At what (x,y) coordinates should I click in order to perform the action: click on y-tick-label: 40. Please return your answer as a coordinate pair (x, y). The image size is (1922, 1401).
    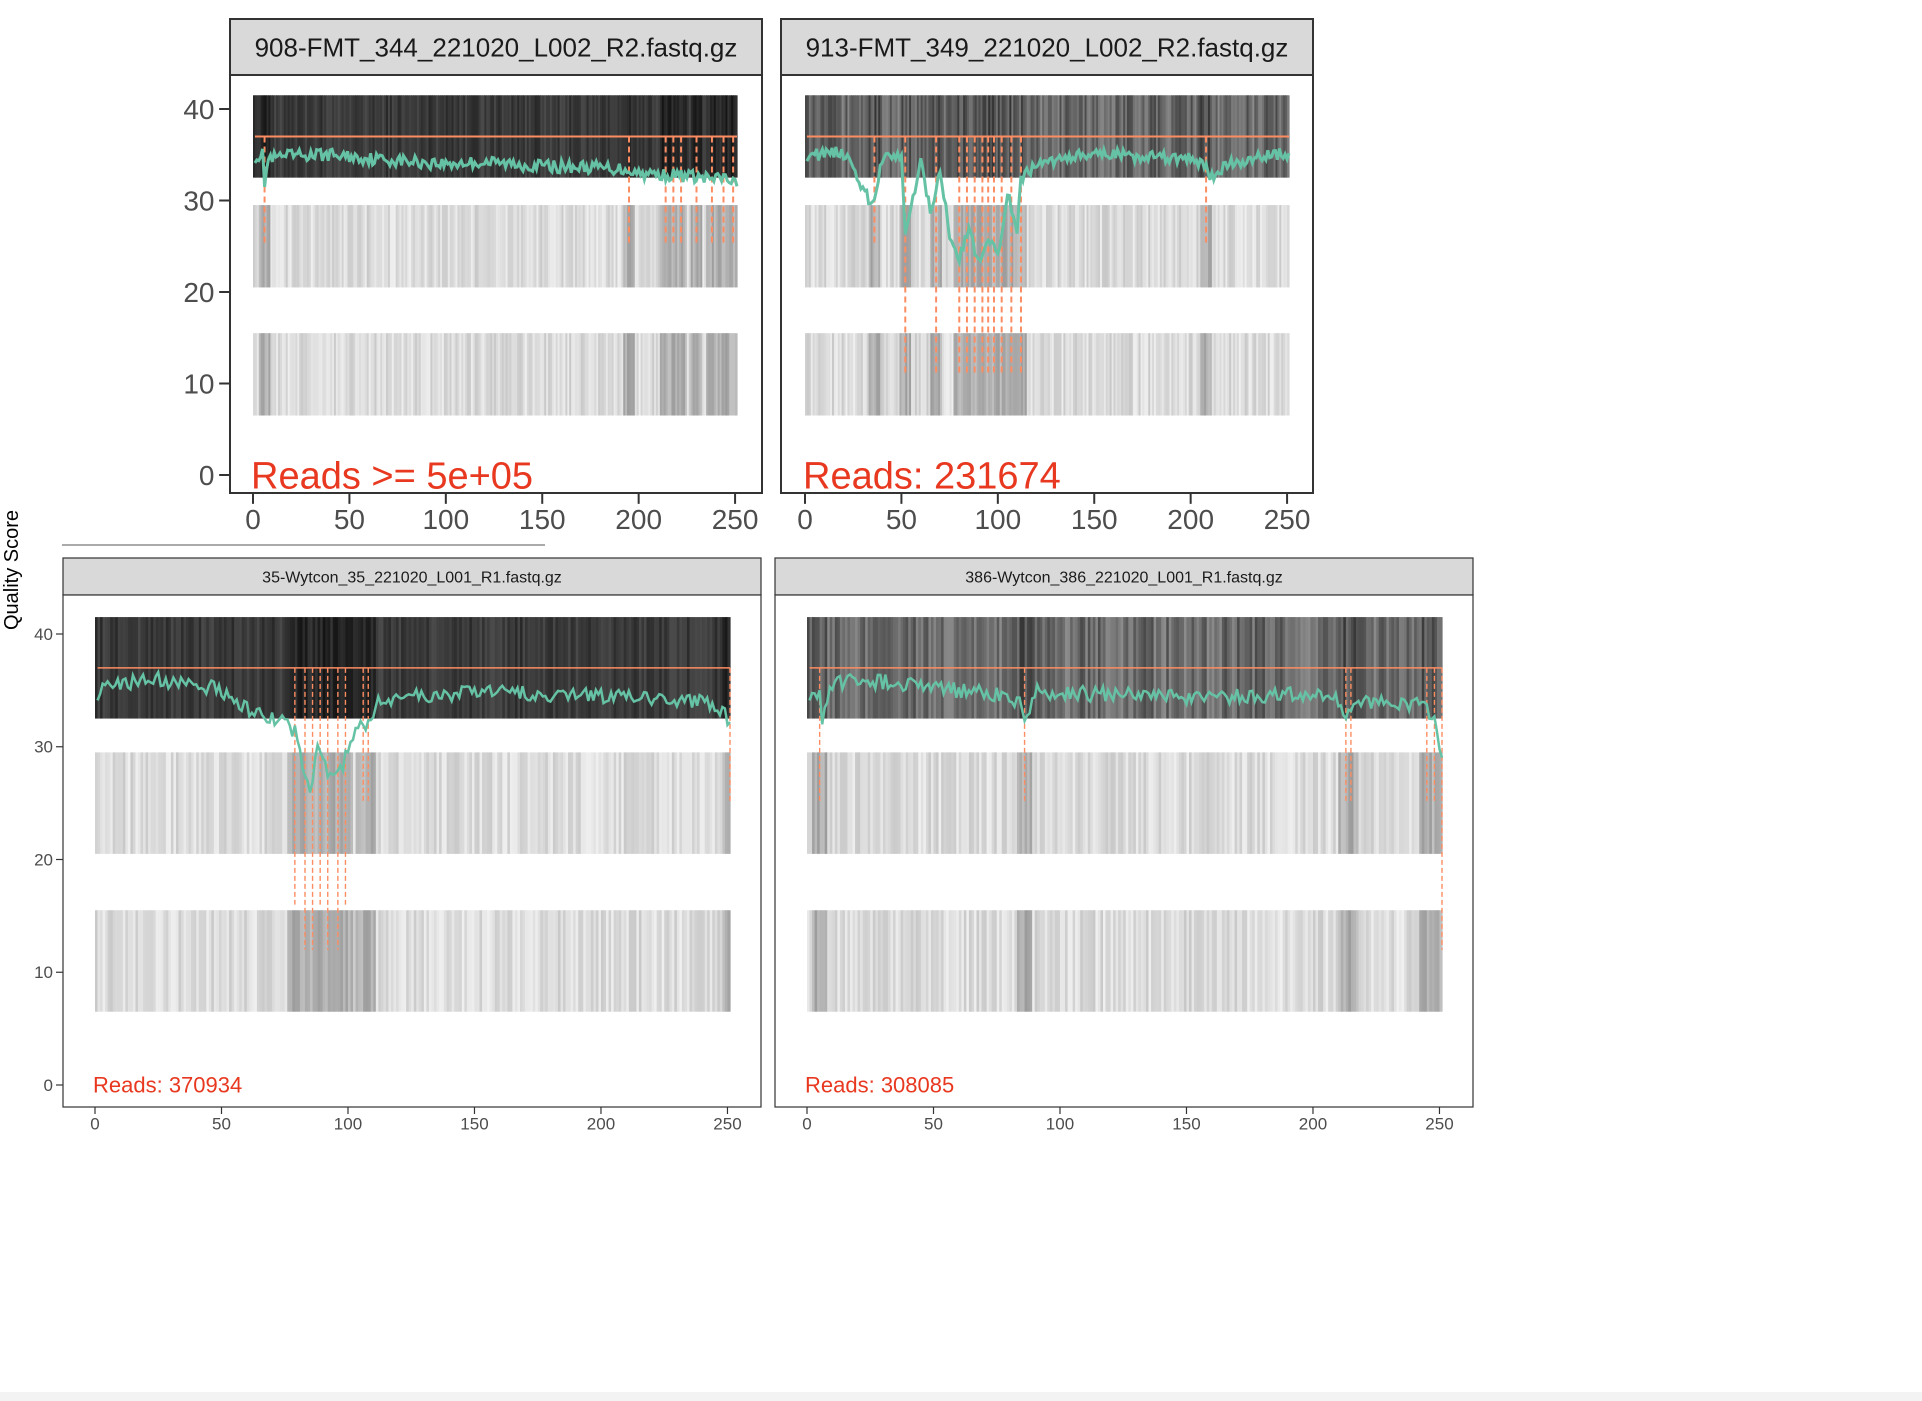
    Looking at the image, I should click on (198, 109).